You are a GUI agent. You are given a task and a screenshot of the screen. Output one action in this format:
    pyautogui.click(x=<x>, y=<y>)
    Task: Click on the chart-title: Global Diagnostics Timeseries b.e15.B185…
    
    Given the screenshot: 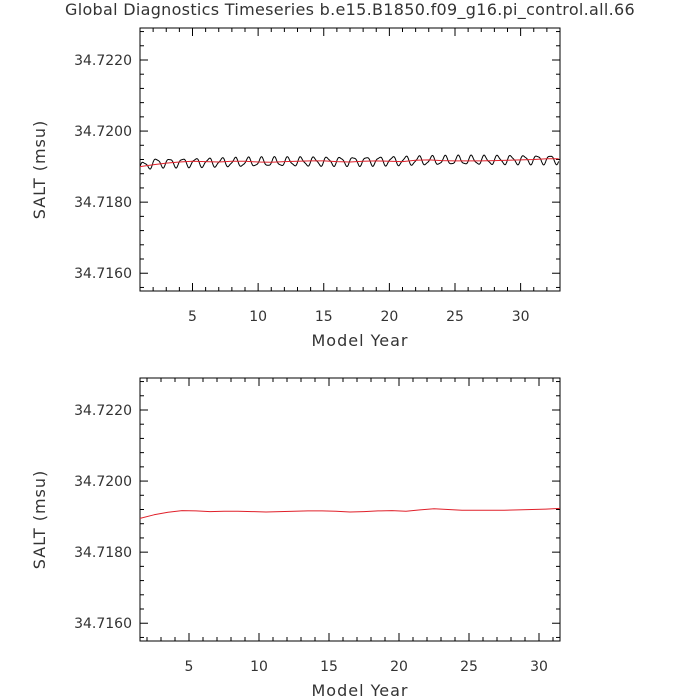 What is the action you would take?
    pyautogui.click(x=350, y=9)
    